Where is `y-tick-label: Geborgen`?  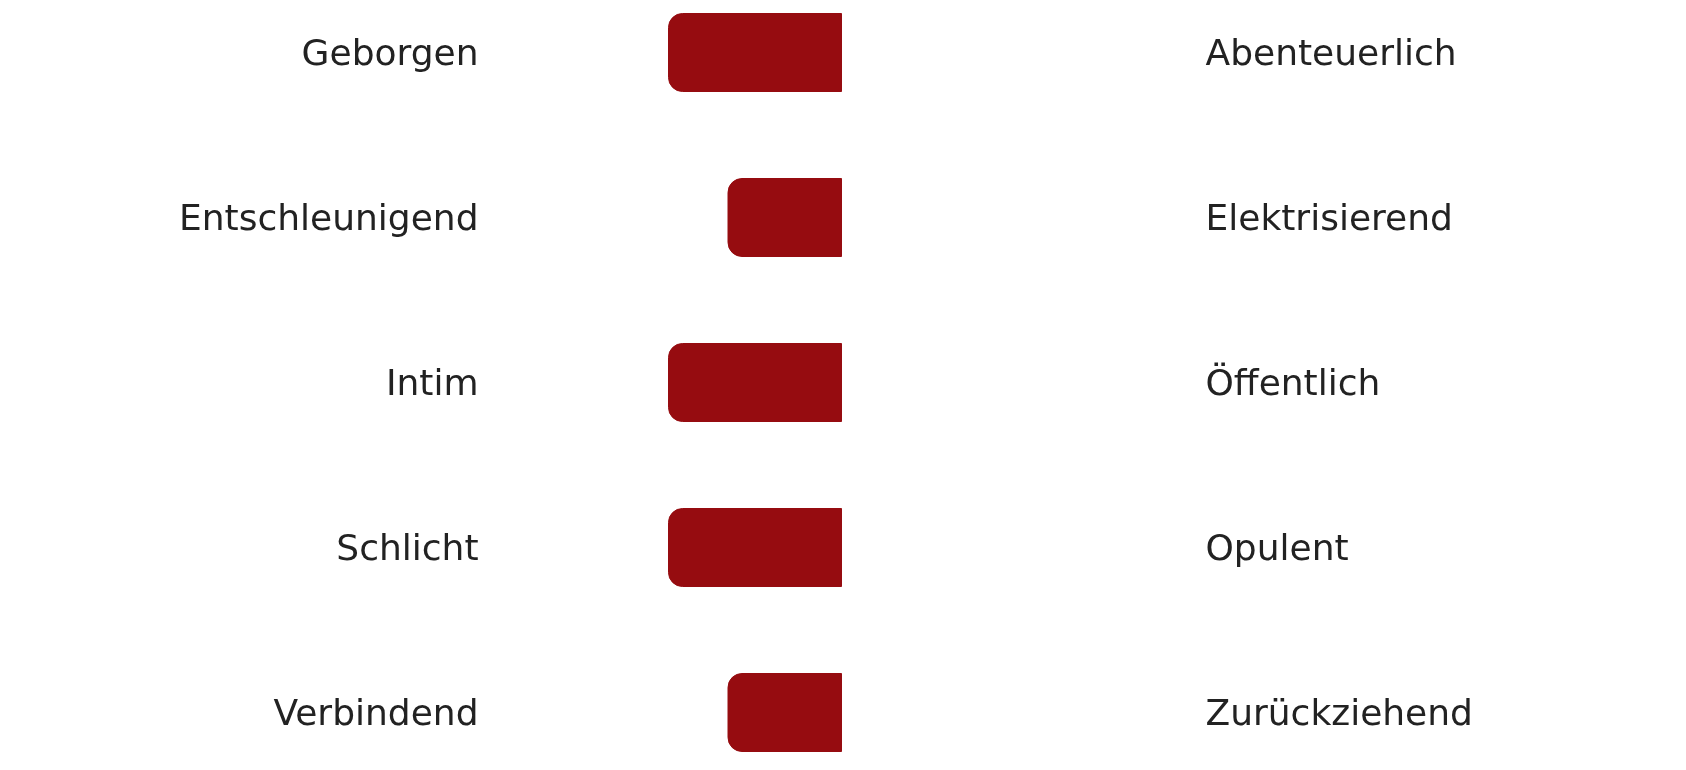
y-tick-label: Geborgen is located at coordinates (390, 52).